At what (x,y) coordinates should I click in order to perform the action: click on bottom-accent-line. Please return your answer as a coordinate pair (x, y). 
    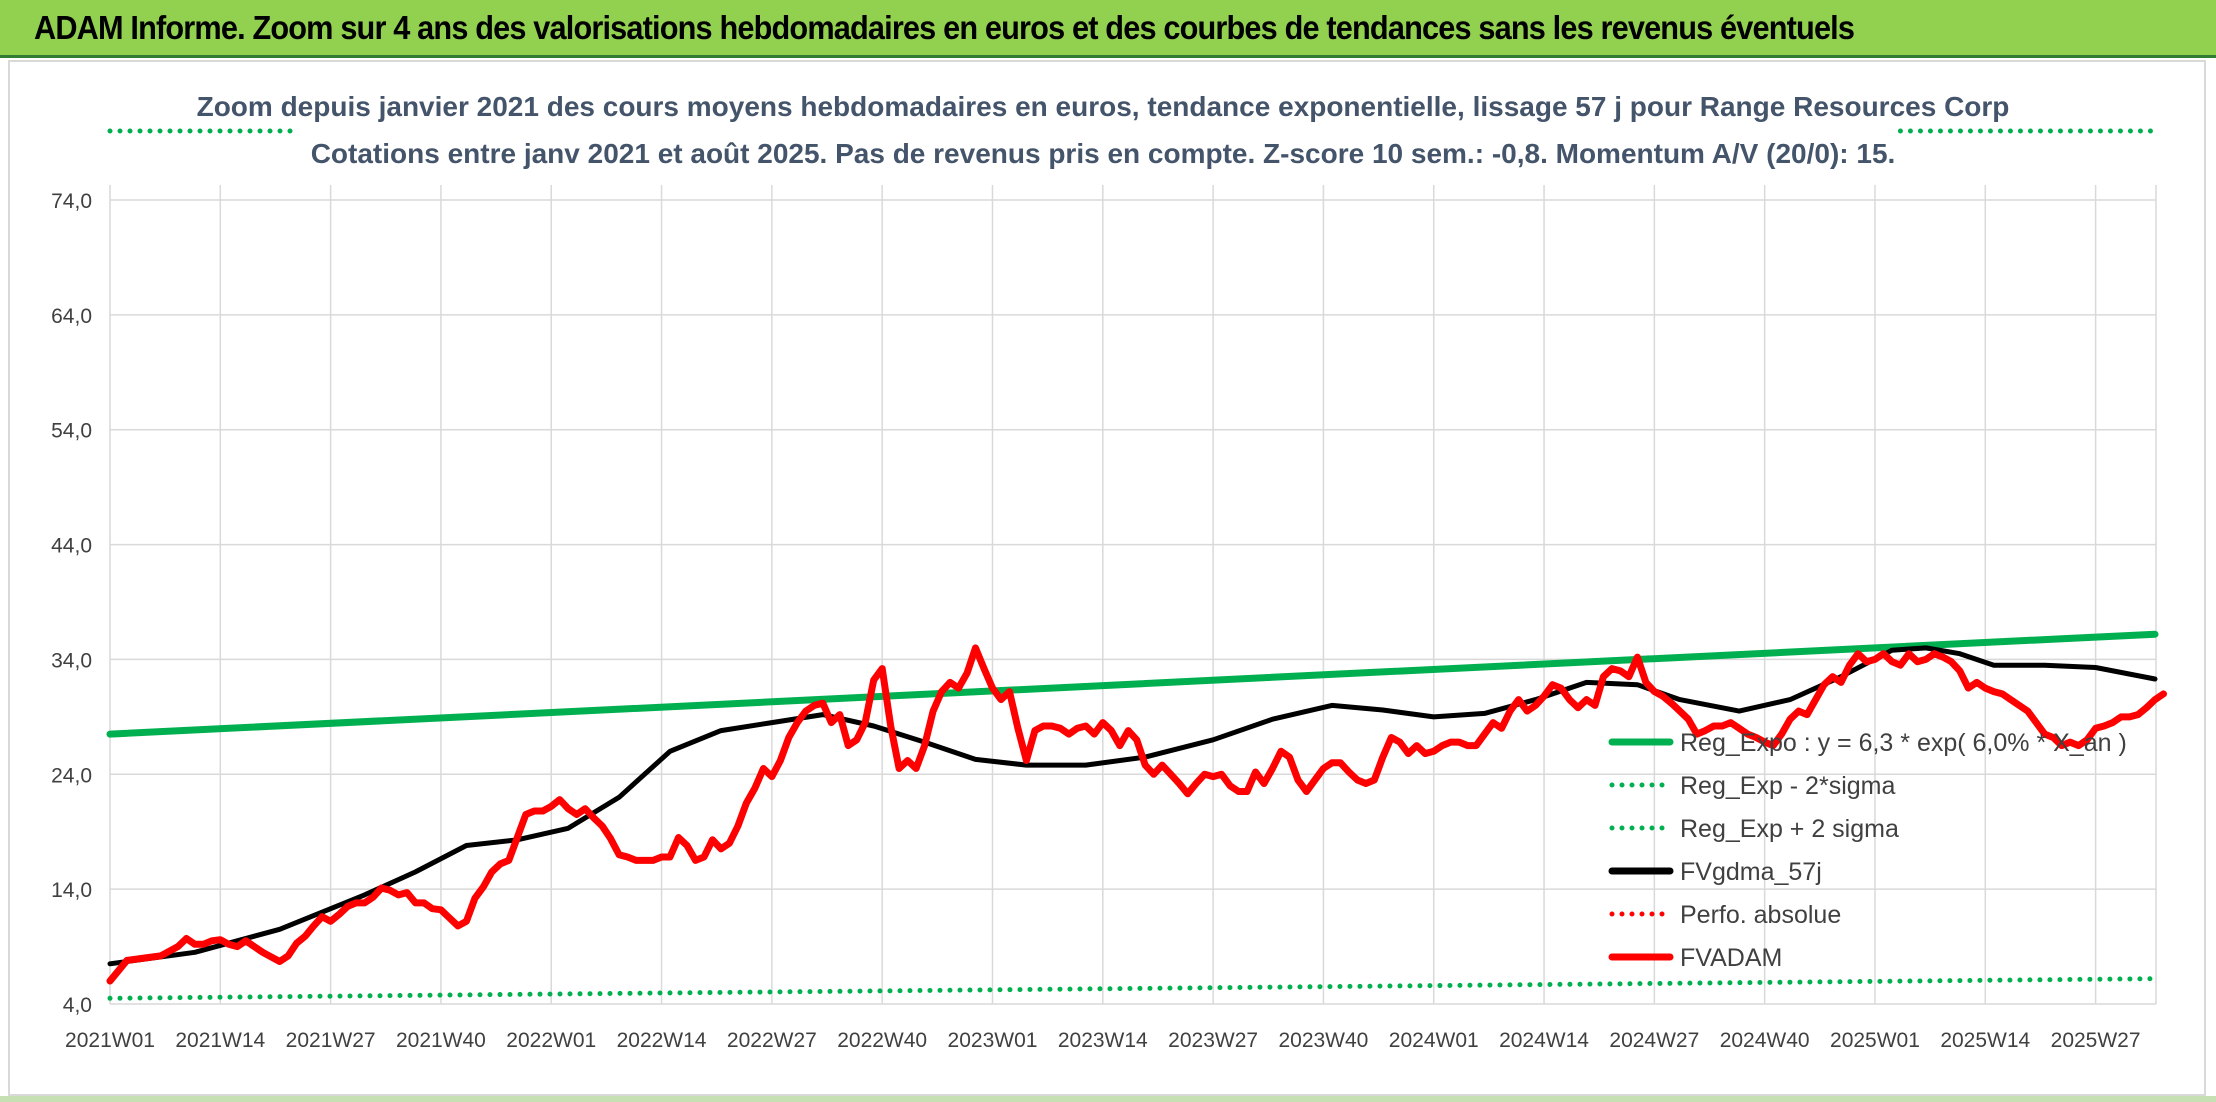
    Looking at the image, I should click on (1108, 1099).